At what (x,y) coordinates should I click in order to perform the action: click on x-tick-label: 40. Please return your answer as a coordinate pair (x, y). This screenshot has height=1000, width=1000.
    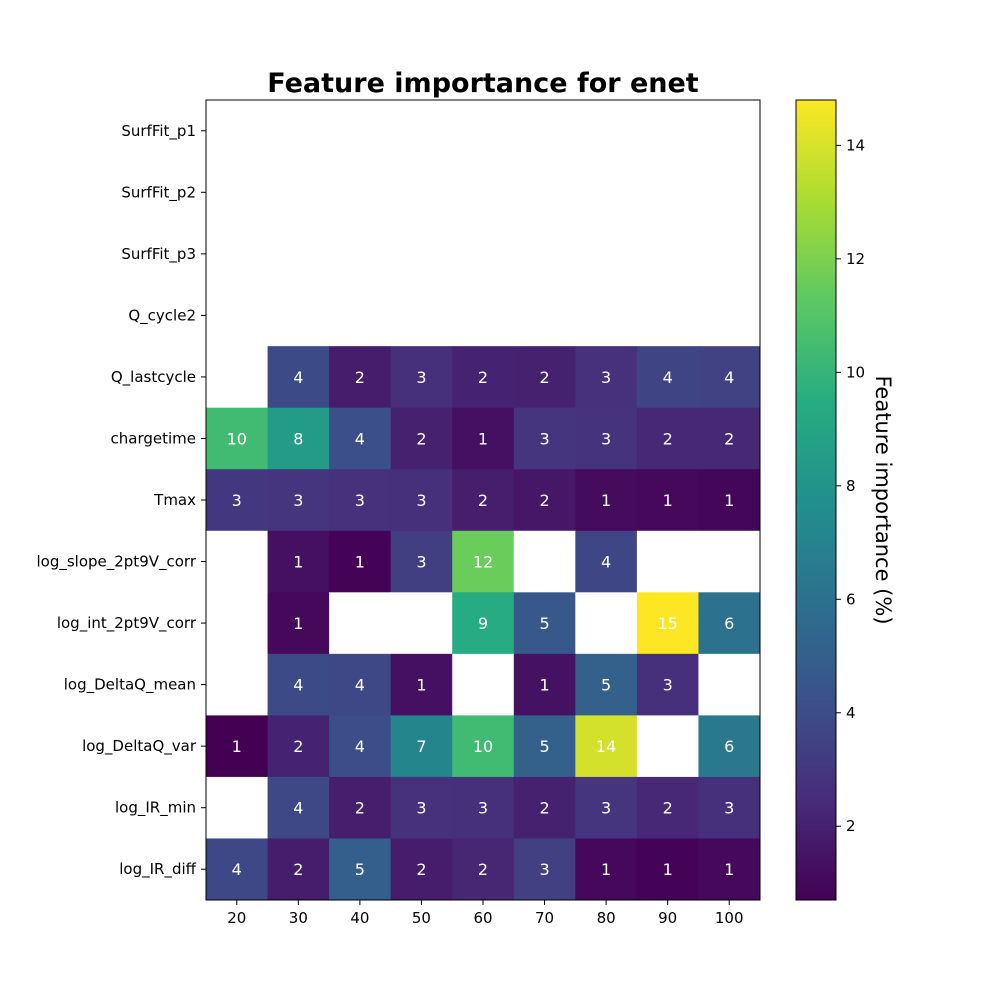
    Looking at the image, I should click on (359, 918).